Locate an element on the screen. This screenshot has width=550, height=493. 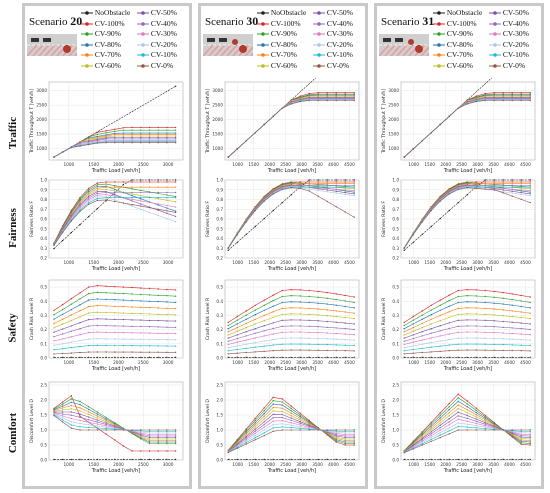
y-tick-label: 0.7 is located at coordinates (43, 209).